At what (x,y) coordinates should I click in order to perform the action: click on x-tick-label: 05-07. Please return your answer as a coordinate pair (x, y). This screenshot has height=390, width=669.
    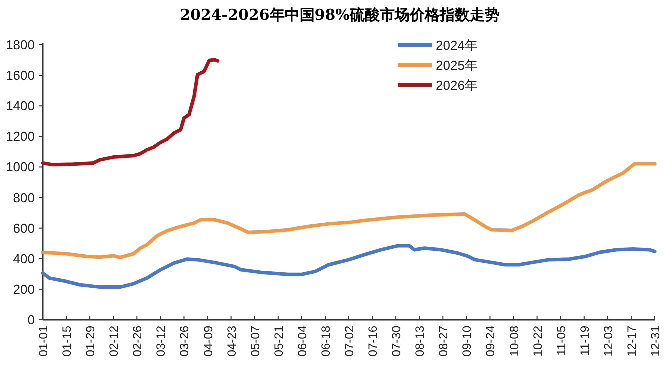
    Looking at the image, I should click on (255, 341).